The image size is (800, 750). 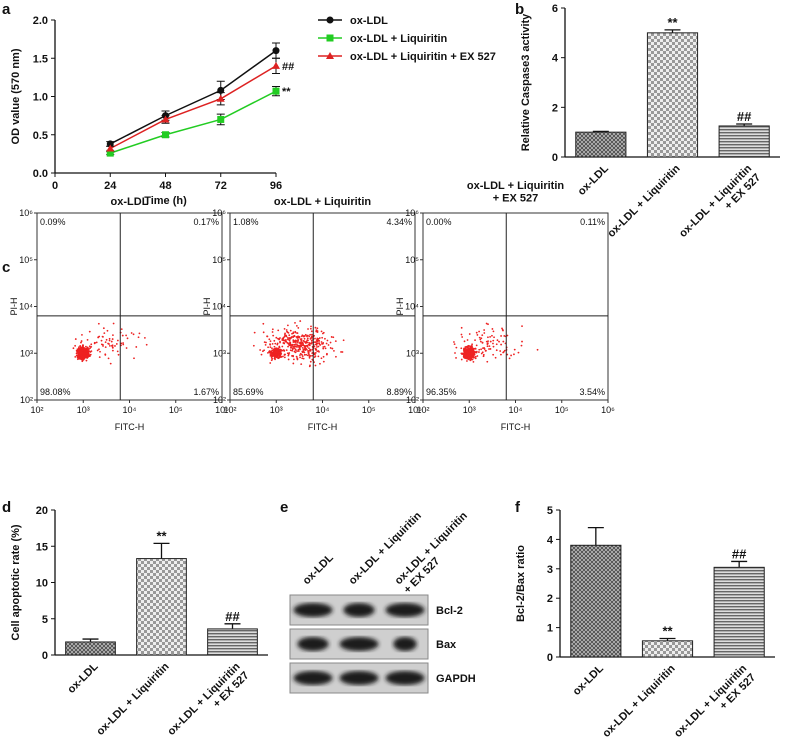 I want to click on x-tick-label: 10⁶, so click(x=608, y=410).